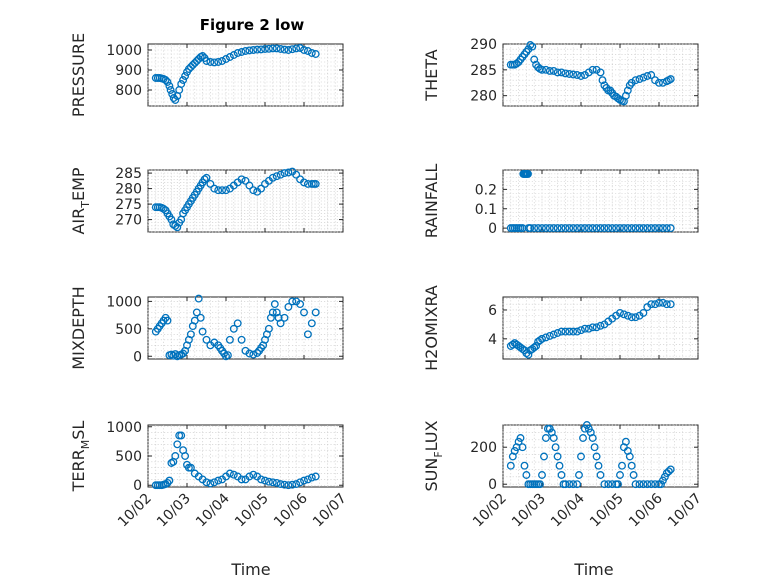 The image size is (778, 583). What do you see at coordinates (483, 45) in the screenshot?
I see `y-tick-label: 290` at bounding box center [483, 45].